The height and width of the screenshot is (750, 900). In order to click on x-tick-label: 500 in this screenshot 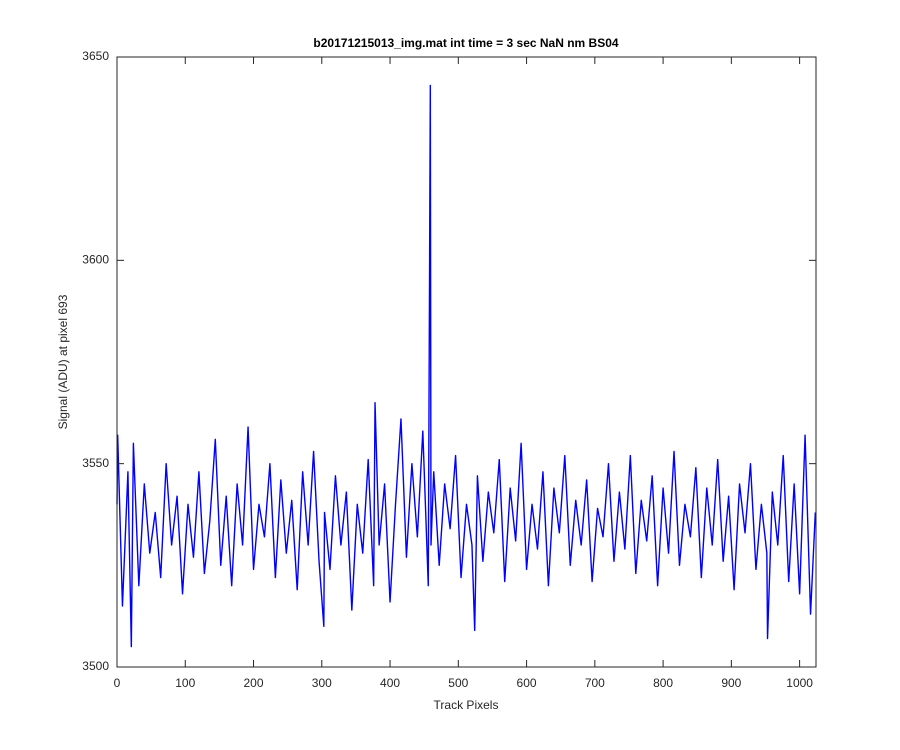, I will do `click(458, 683)`.